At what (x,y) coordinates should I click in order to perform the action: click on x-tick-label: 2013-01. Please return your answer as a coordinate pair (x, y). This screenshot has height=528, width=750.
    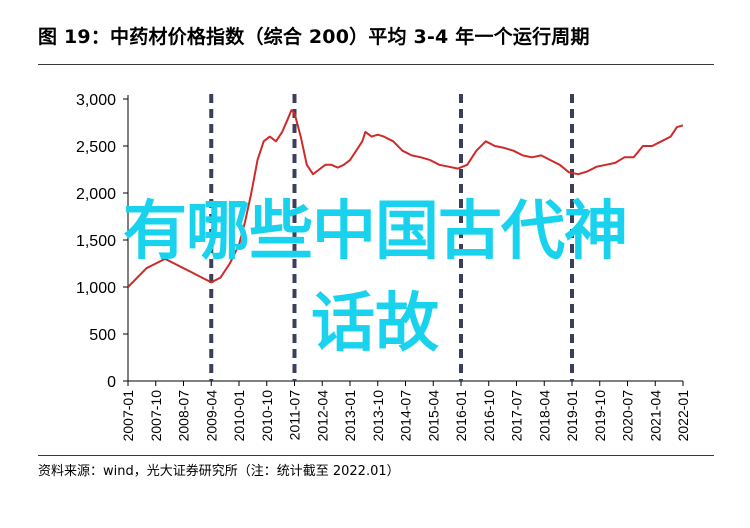
    Looking at the image, I should click on (350, 416).